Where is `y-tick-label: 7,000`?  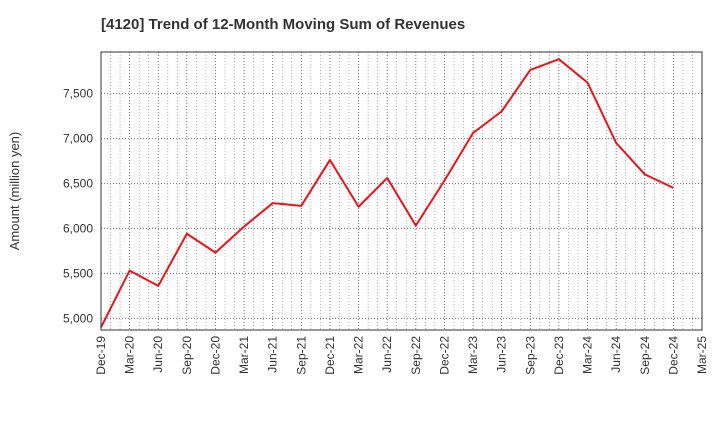 y-tick-label: 7,000 is located at coordinates (78, 138).